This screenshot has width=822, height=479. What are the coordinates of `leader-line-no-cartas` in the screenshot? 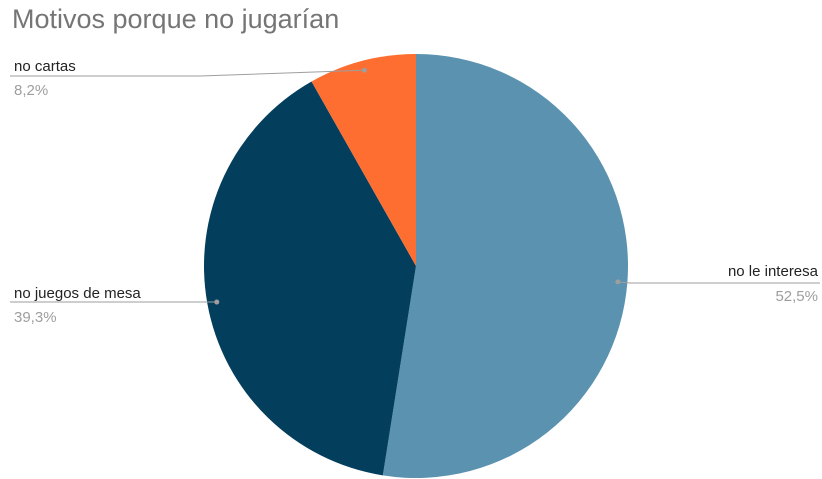 It's located at (187, 73).